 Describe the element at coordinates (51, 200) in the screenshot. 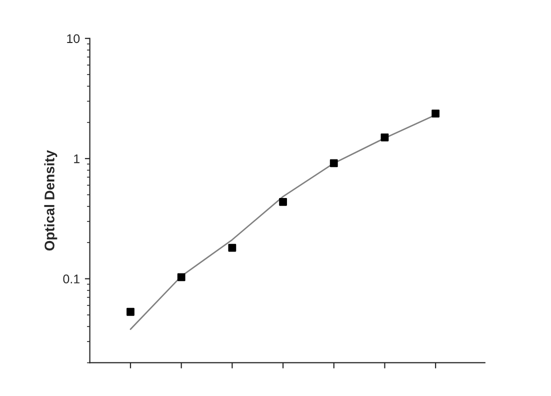

I see `y-axis-title: Optical Density` at that location.